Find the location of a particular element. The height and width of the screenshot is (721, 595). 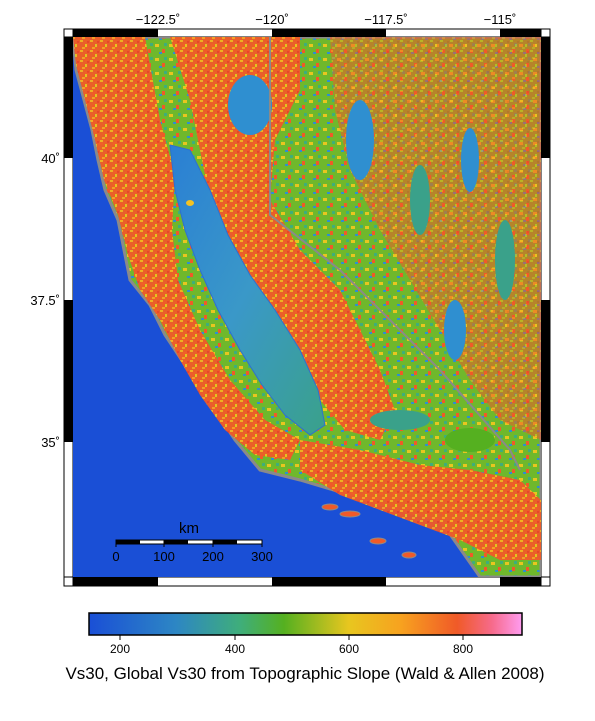

latitude-labels: 40˚ 37.5˚ 35˚ is located at coordinates (45, 300).